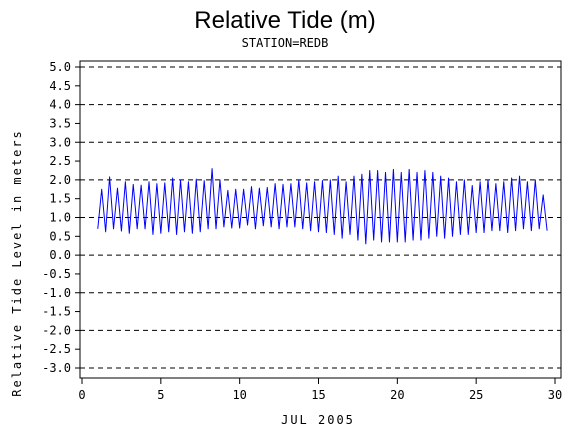  Describe the element at coordinates (160, 395) in the screenshot. I see `x-tick-label: 5` at that location.